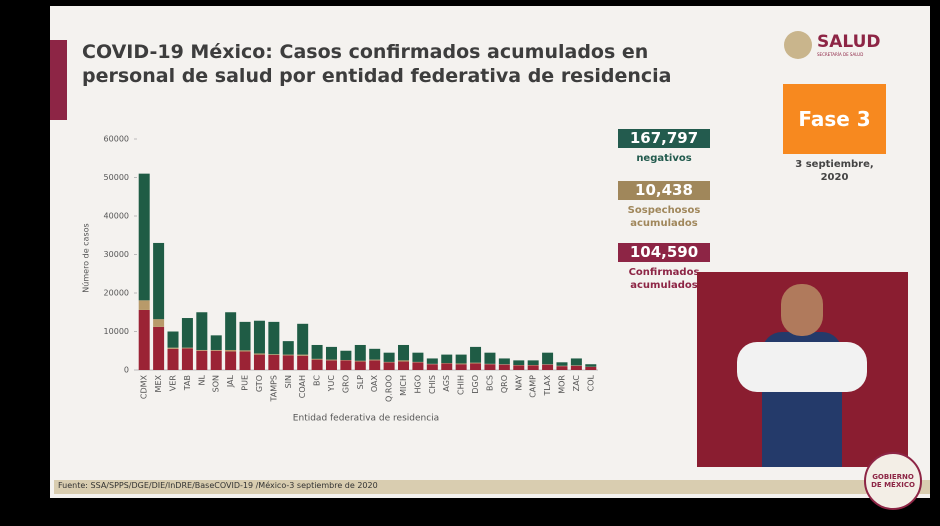 The image size is (940, 526). I want to click on x-tick-label: ZAC, so click(576, 383).